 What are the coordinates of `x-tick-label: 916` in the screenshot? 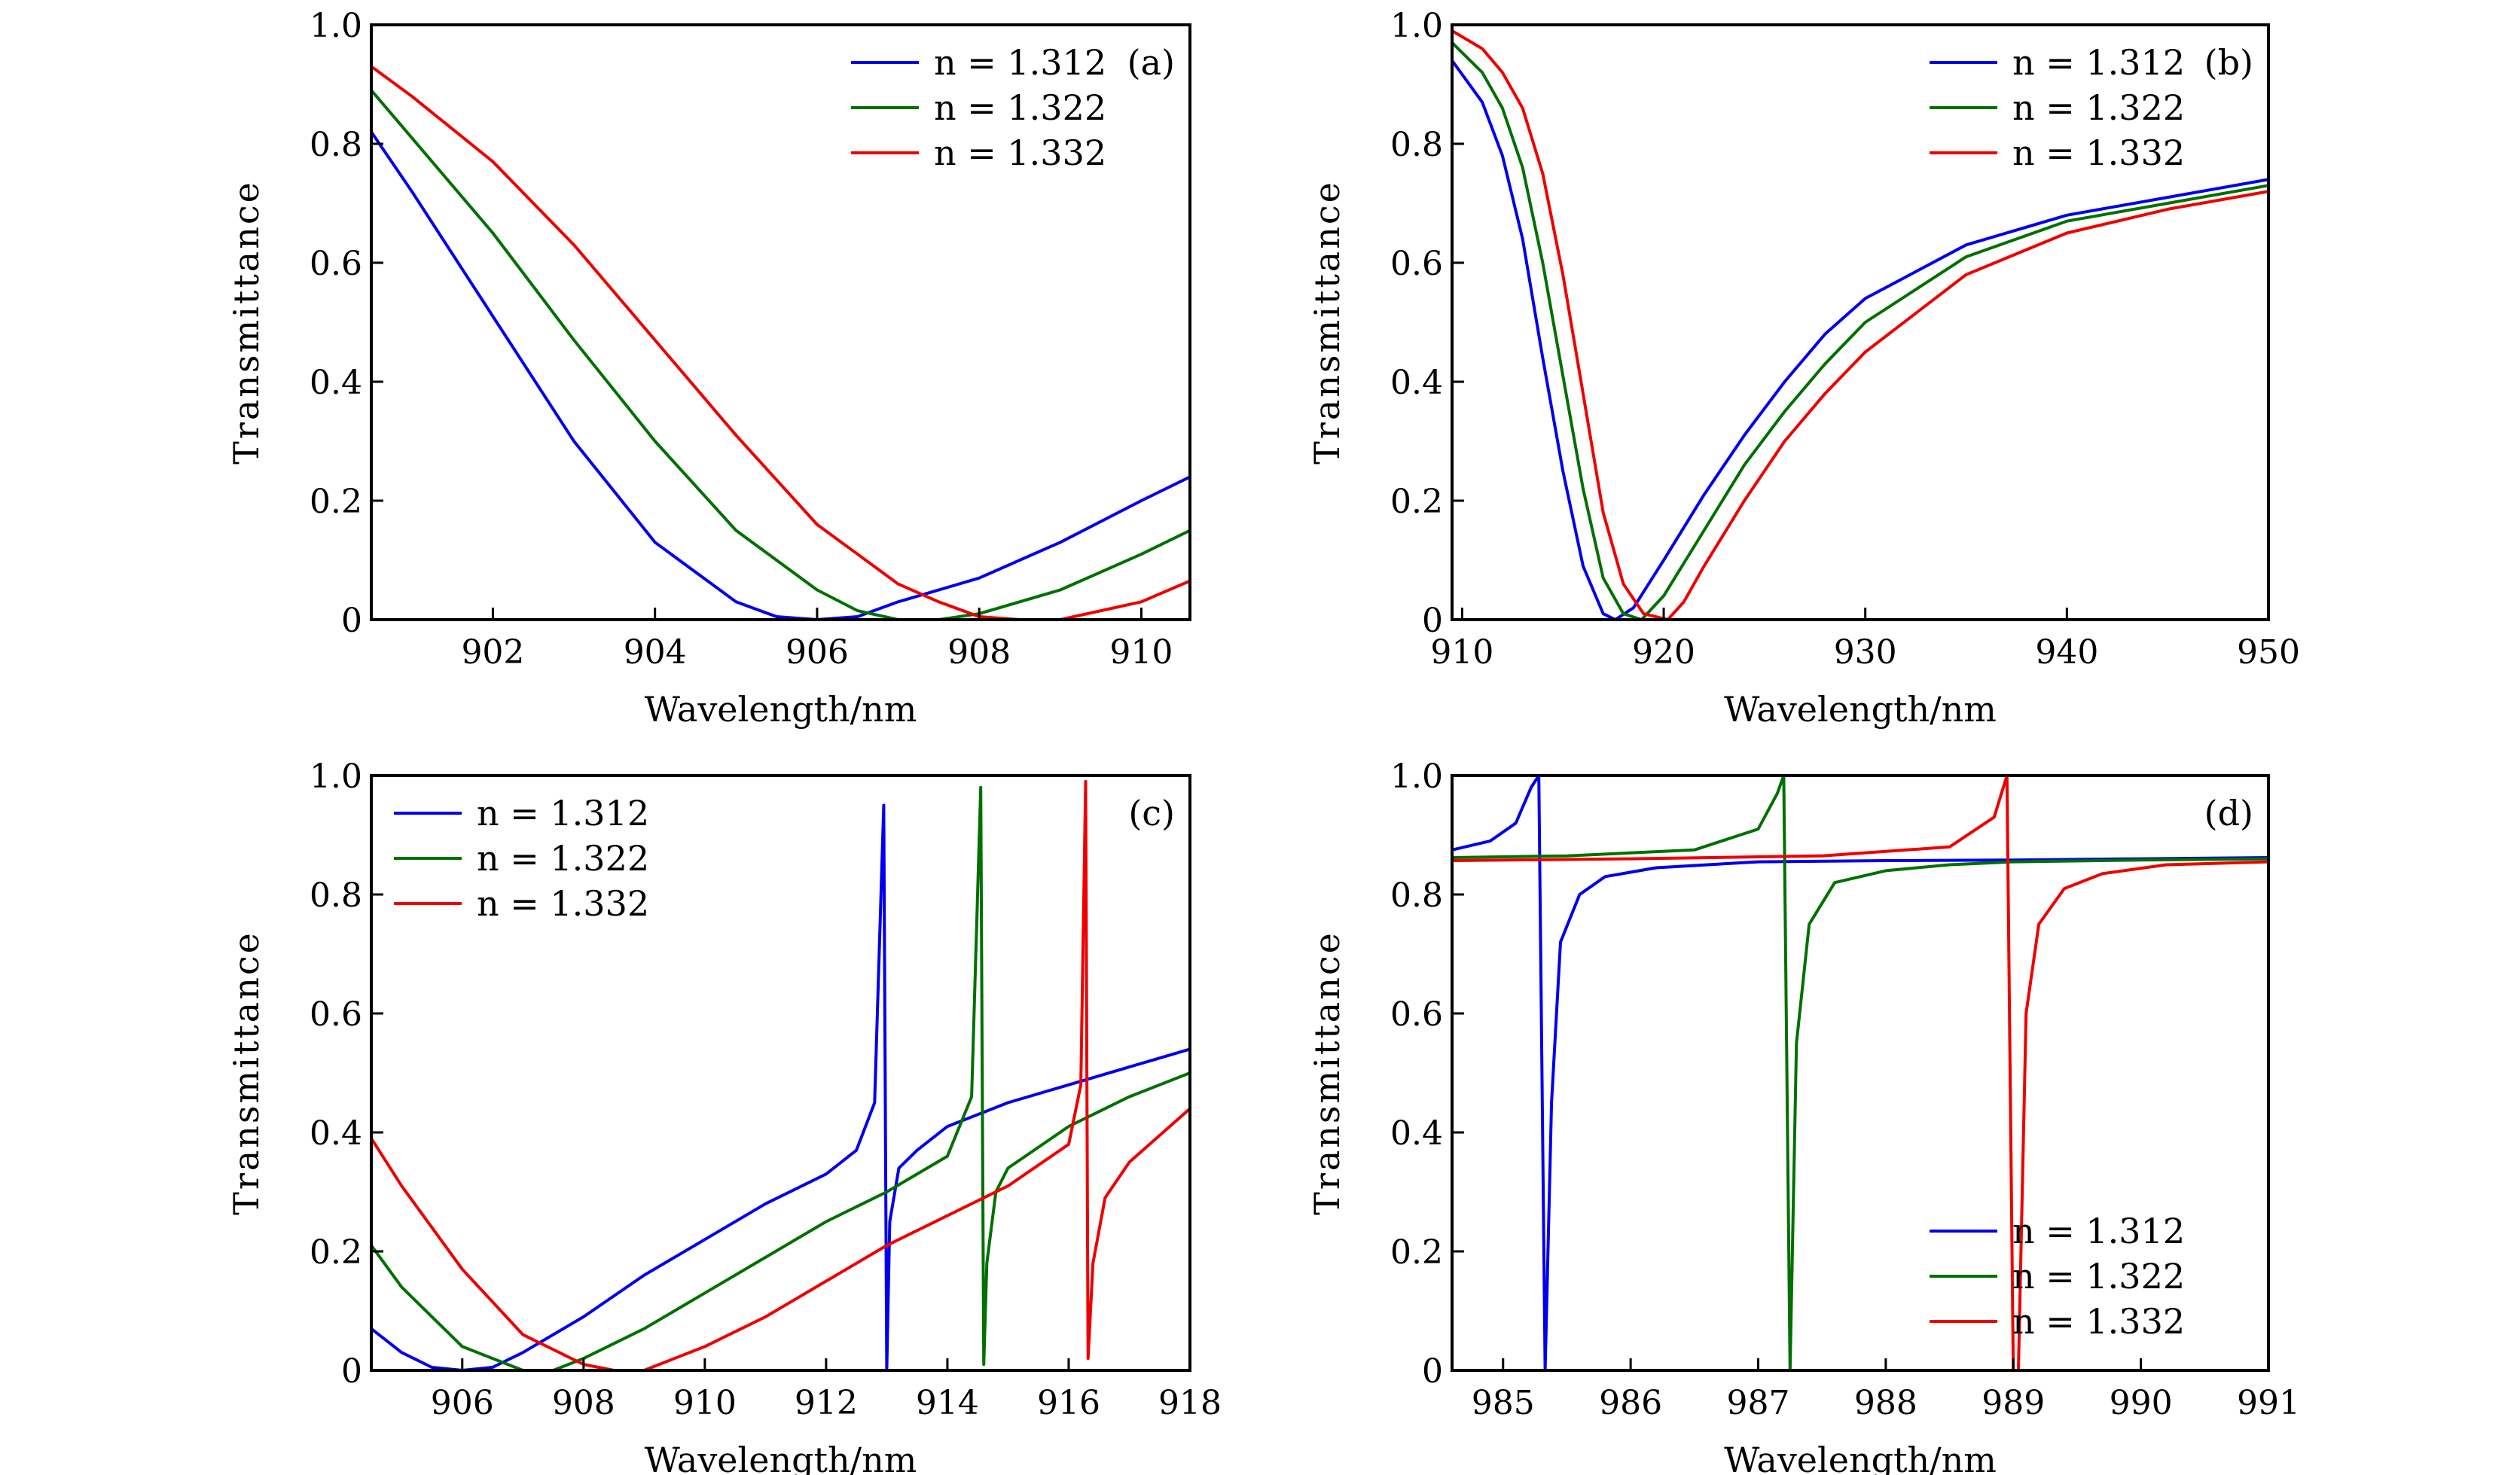 It's located at (1068, 1403).